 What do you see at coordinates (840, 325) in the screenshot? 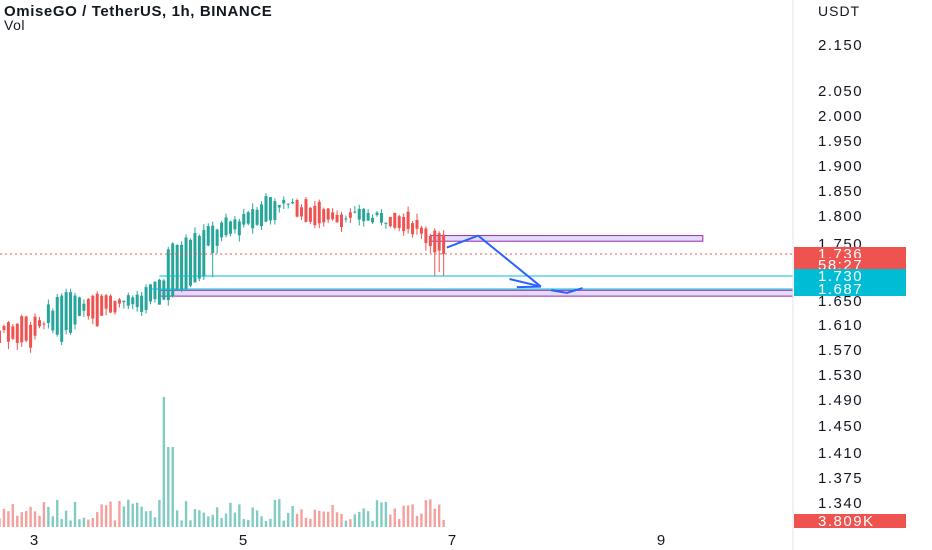
I see `price-tick-label: 1.610` at bounding box center [840, 325].